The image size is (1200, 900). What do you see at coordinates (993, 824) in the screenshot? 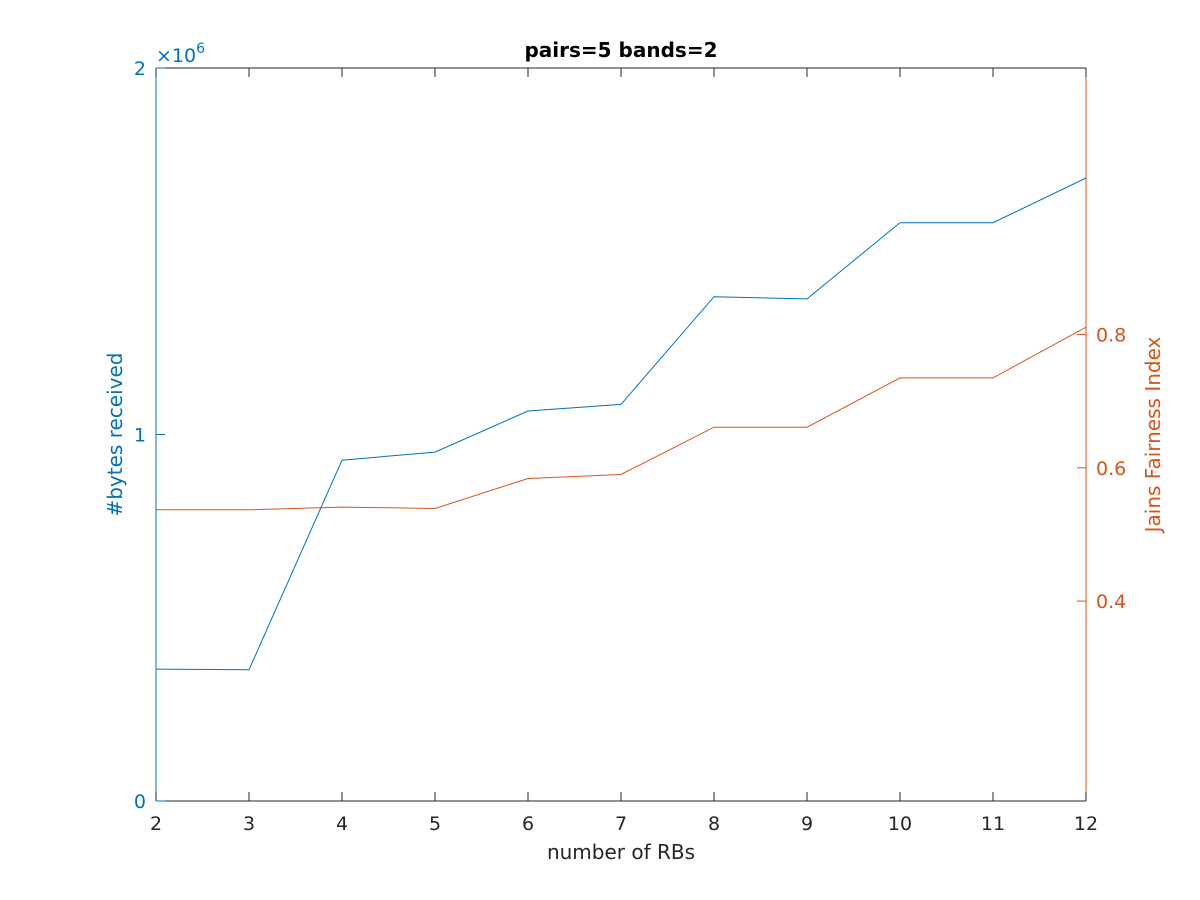
I see `x-tick-label: 11` at bounding box center [993, 824].